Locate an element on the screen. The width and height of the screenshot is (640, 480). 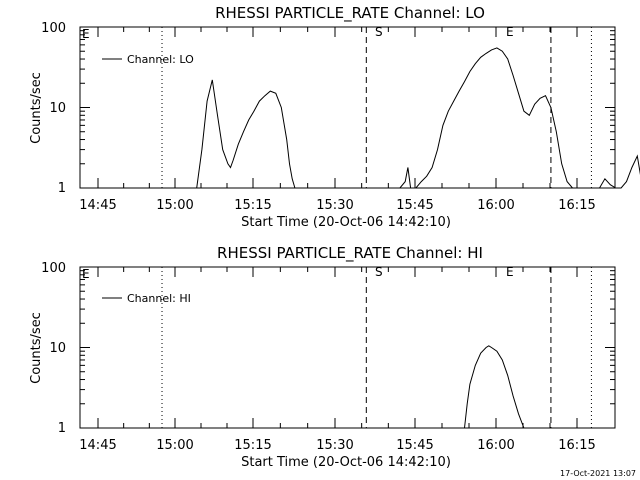
legend-label-hi: Channel: HI is located at coordinates (159, 298).